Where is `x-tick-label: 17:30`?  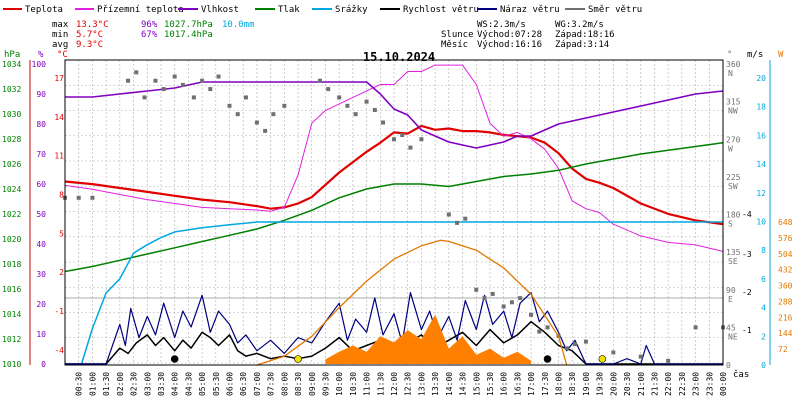
x-tick-label: 17:30 is located at coordinates (545, 384).